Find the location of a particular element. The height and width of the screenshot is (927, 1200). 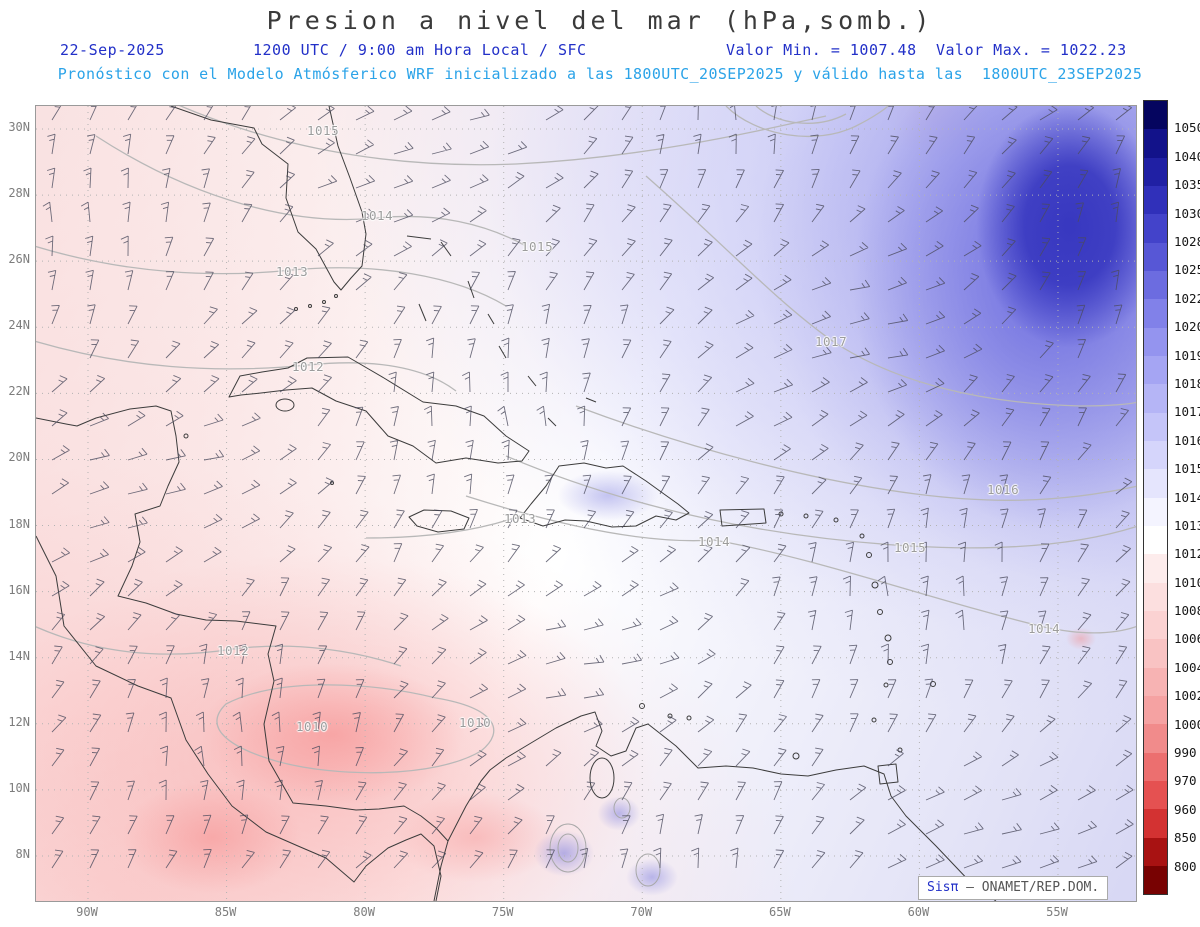

colorbar-tick-label: 1018 is located at coordinates (1187, 383).